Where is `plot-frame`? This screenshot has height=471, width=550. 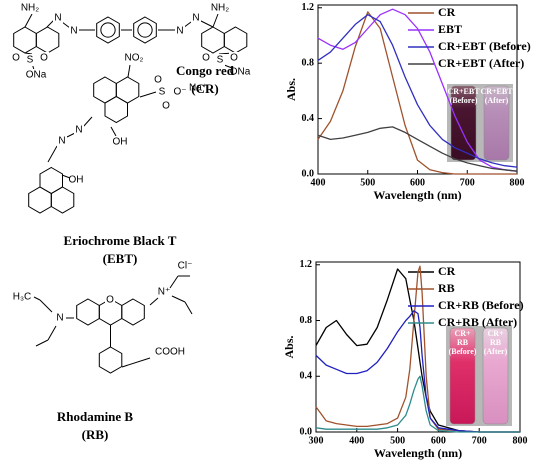 plot-frame is located at coordinates (418, 347).